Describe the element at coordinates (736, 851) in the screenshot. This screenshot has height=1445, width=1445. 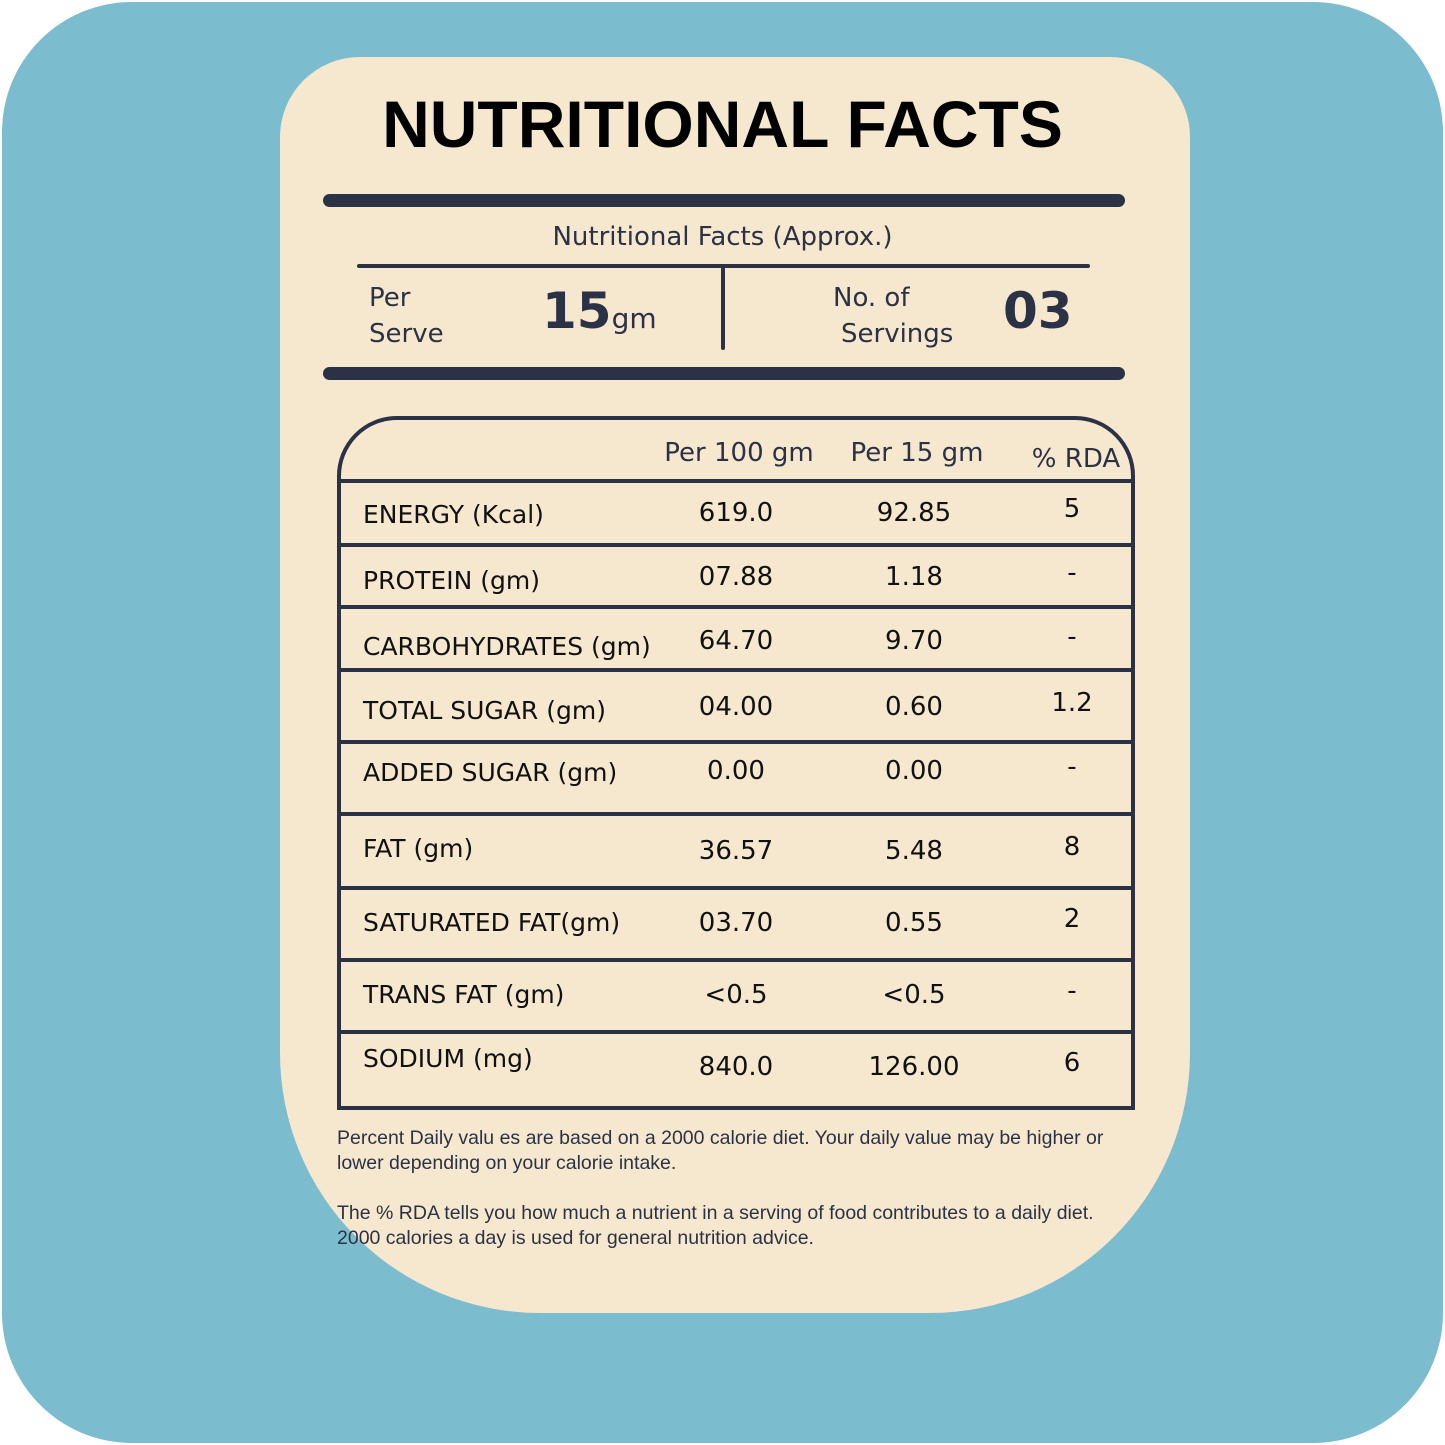
I see `value-per-100: 36.57` at that location.